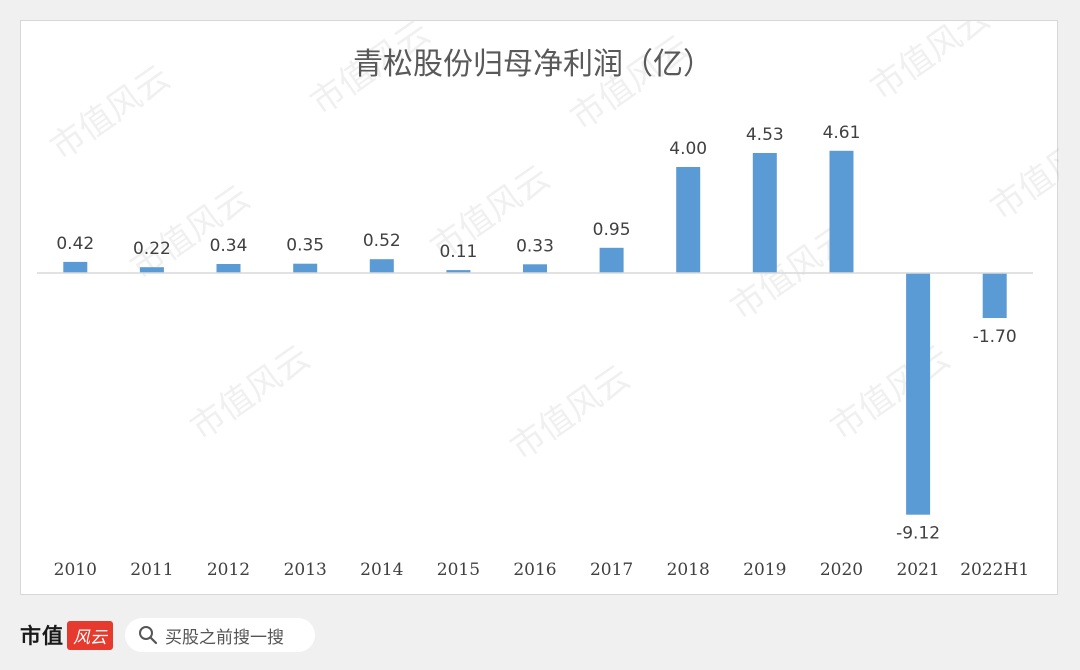 The height and width of the screenshot is (670, 1080). I want to click on value-label-2014: 0.52, so click(382, 241).